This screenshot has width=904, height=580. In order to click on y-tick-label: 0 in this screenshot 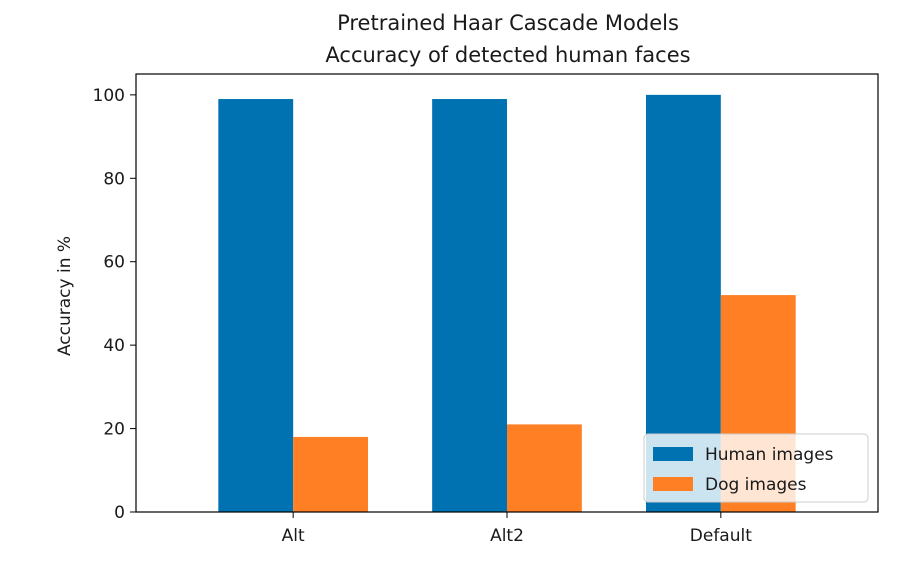, I will do `click(119, 513)`.